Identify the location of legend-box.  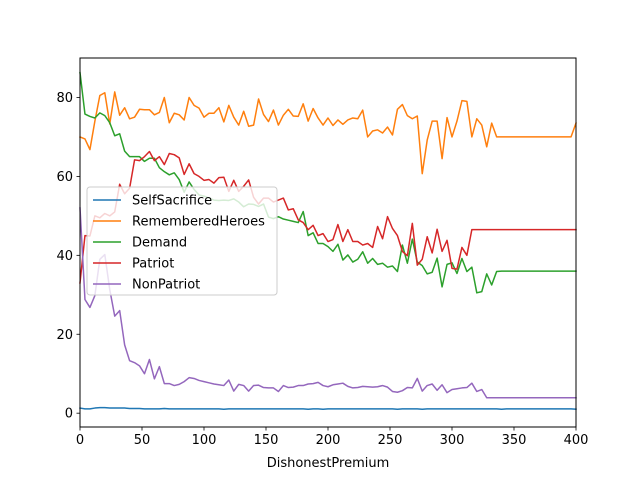
(182, 241).